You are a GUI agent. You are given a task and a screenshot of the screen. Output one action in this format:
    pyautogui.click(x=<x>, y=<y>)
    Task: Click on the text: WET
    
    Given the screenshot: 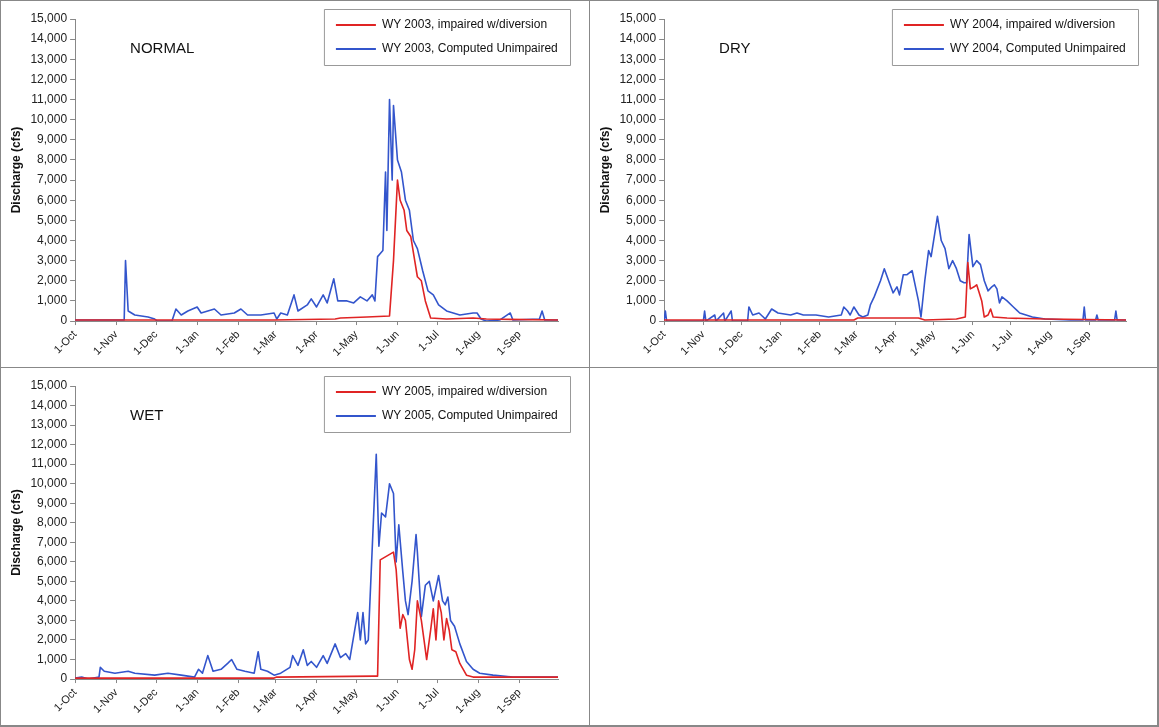 What is the action you would take?
    pyautogui.click(x=147, y=414)
    